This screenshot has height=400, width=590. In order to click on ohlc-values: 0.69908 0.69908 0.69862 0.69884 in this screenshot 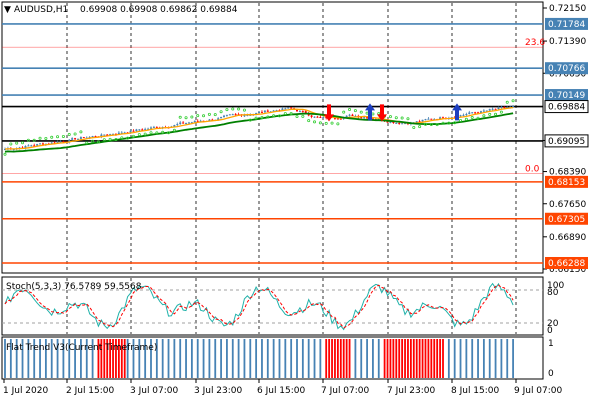, I will do `click(159, 10)`.